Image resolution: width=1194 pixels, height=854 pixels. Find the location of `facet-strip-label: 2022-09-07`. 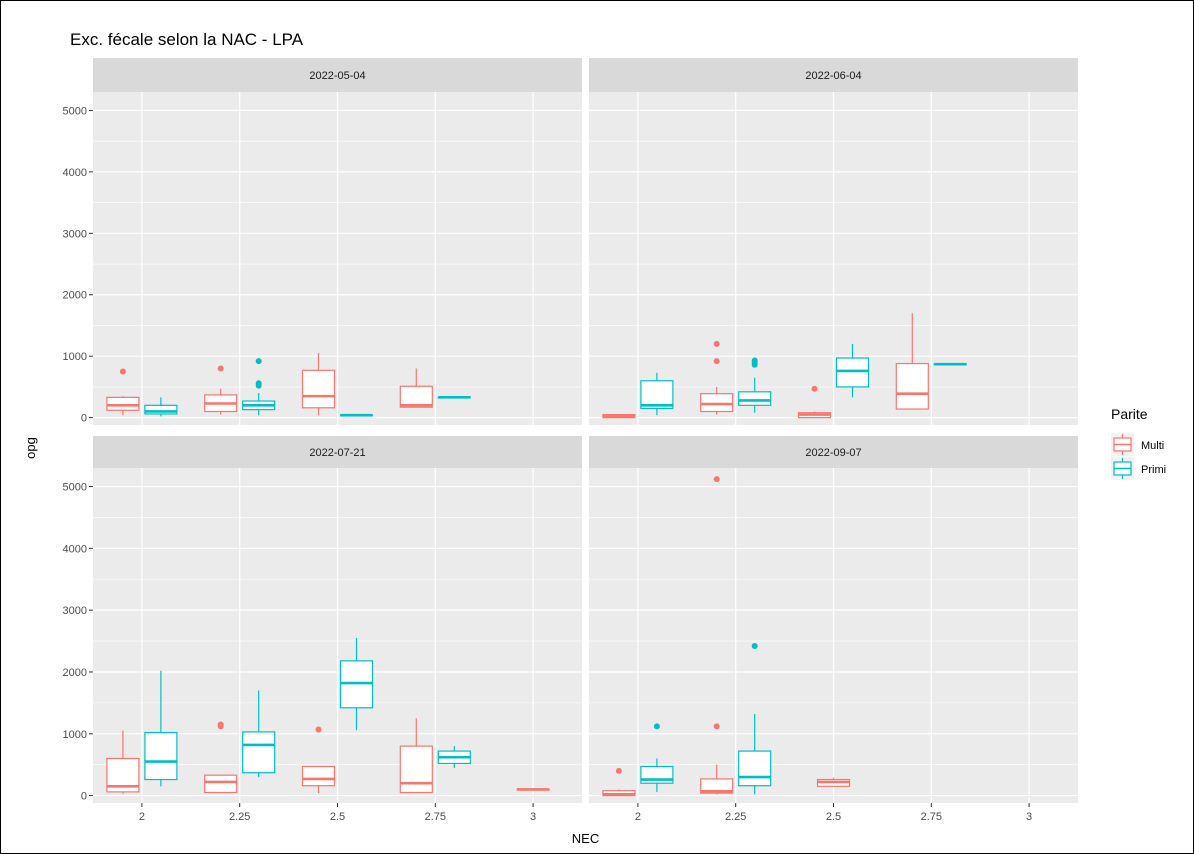

facet-strip-label: 2022-09-07 is located at coordinates (833, 453).